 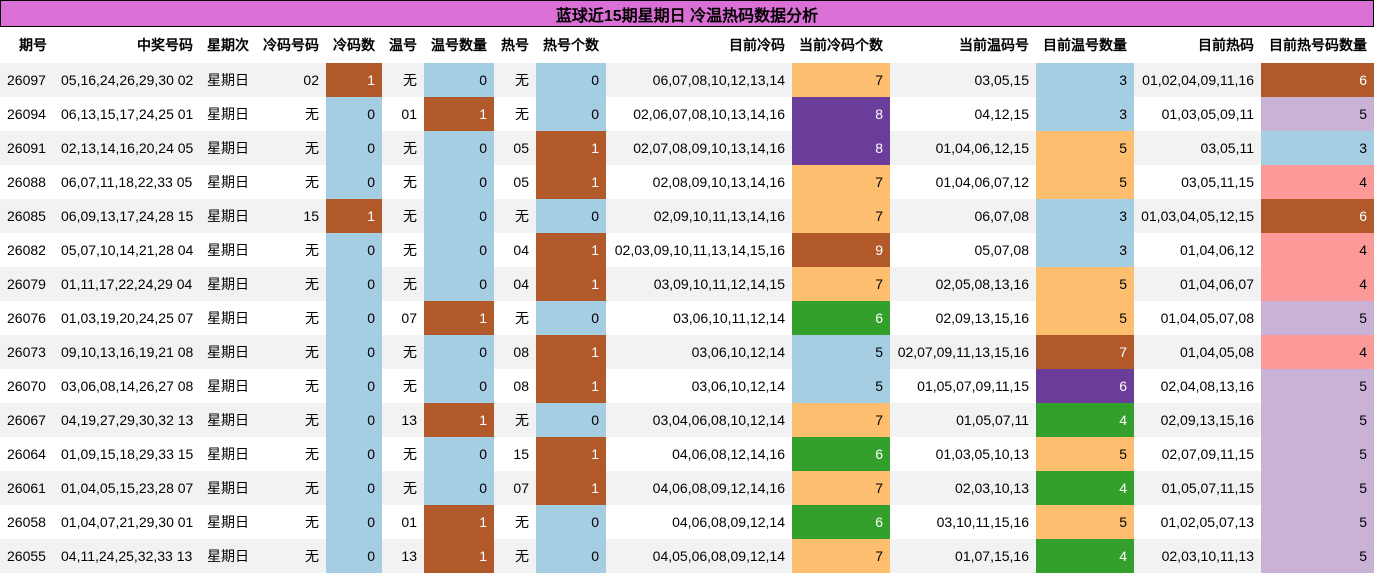 What do you see at coordinates (963, 80) in the screenshot?
I see `cur-warm-cell: 03,05,15` at bounding box center [963, 80].